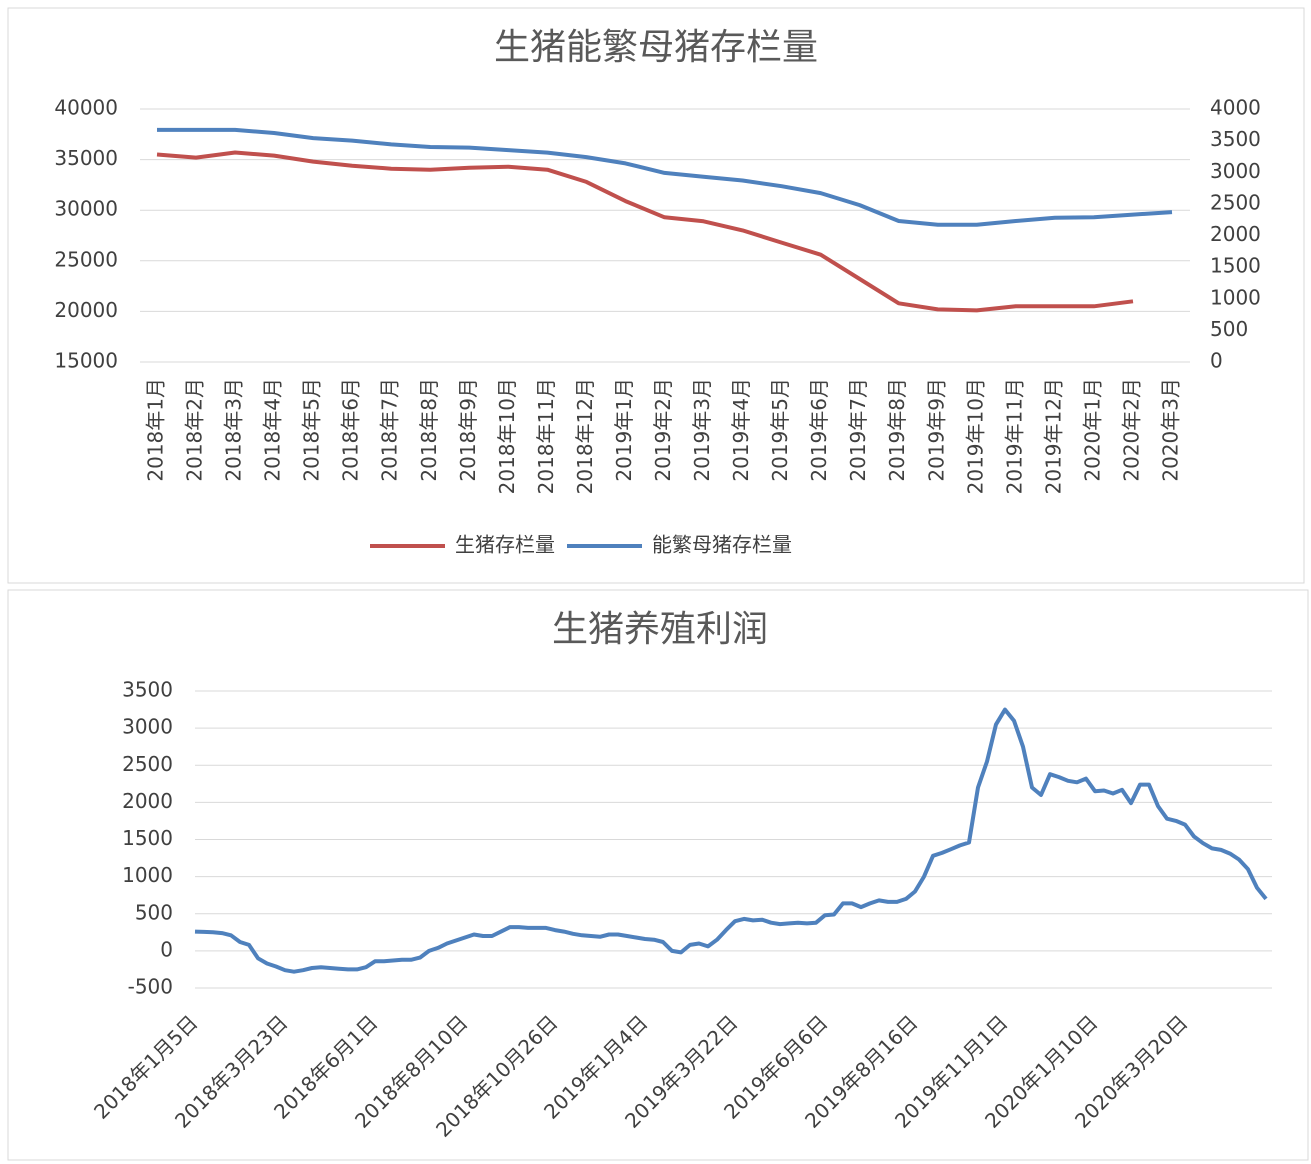  I want to click on y2-tick-label: 1000, so click(1235, 297).